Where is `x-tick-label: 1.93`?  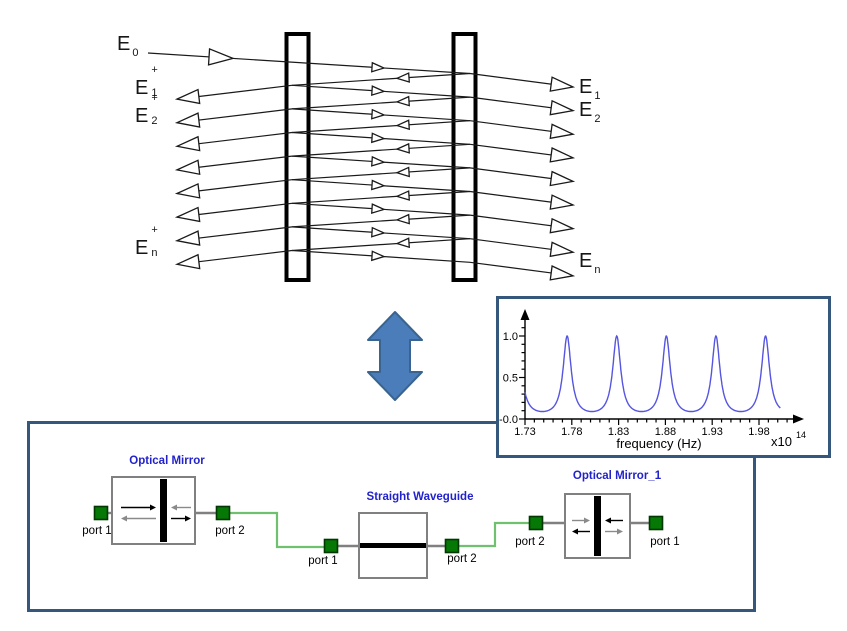
x-tick-label: 1.93 is located at coordinates (711, 432).